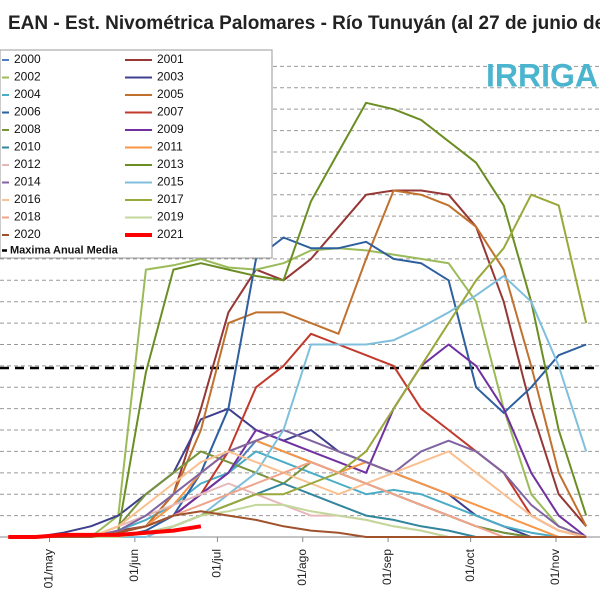  Describe the element at coordinates (27, 94) in the screenshot. I see `legend-label: 2004` at that location.